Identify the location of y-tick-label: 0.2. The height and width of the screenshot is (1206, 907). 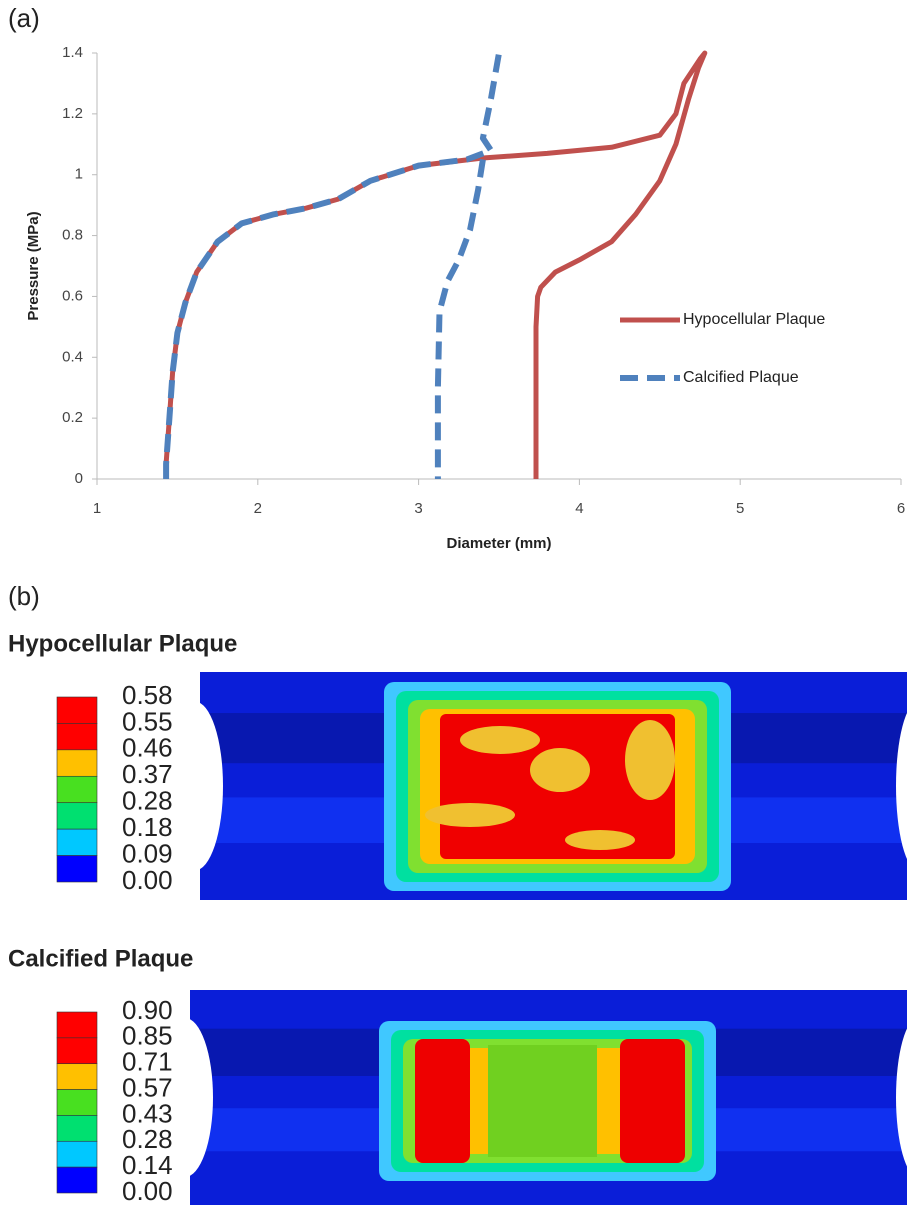
(72, 417).